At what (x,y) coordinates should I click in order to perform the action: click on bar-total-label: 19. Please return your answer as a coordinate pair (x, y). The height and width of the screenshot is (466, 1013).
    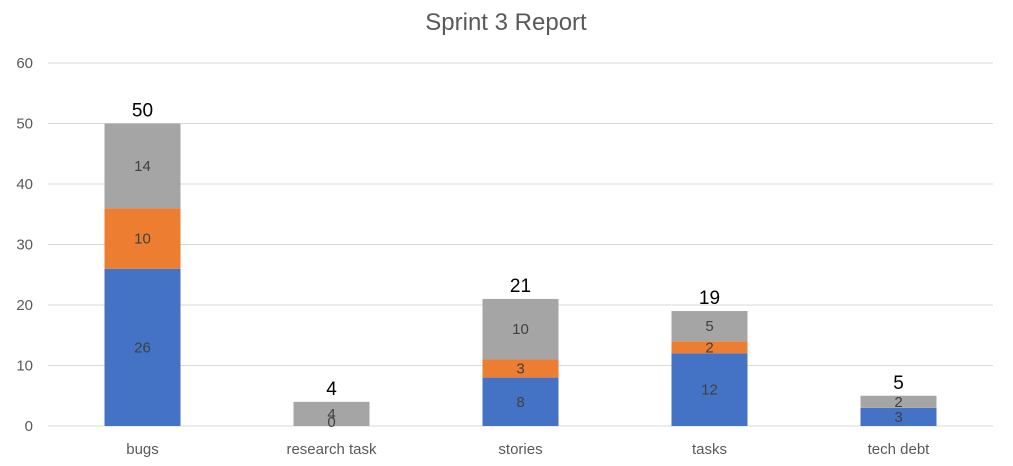
    Looking at the image, I should click on (709, 298).